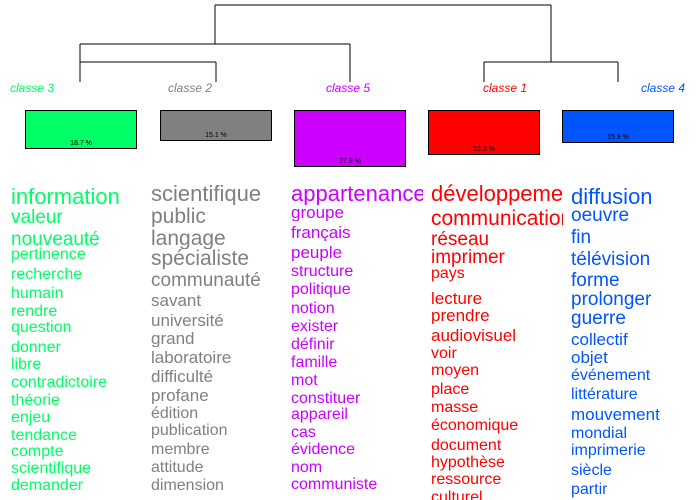 The image size is (700, 500). I want to click on word-item: prolonger, so click(611, 299).